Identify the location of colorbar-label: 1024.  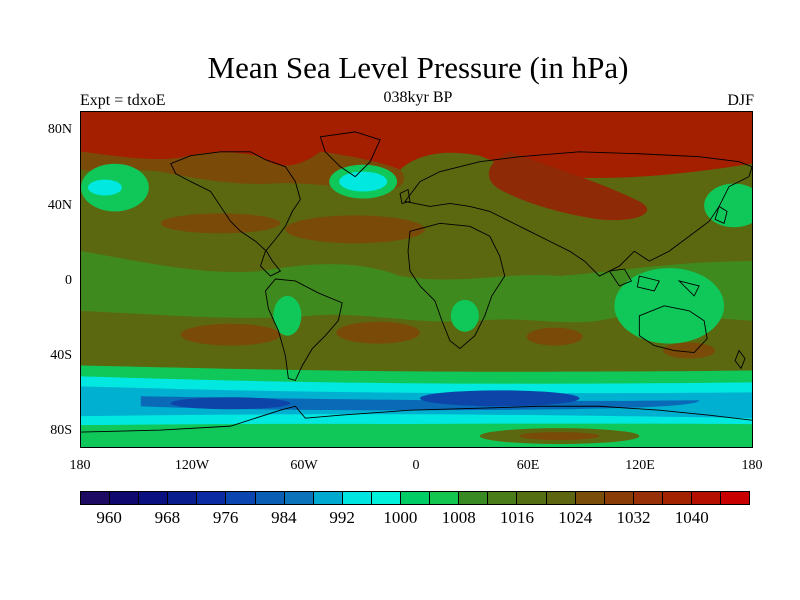
(575, 517).